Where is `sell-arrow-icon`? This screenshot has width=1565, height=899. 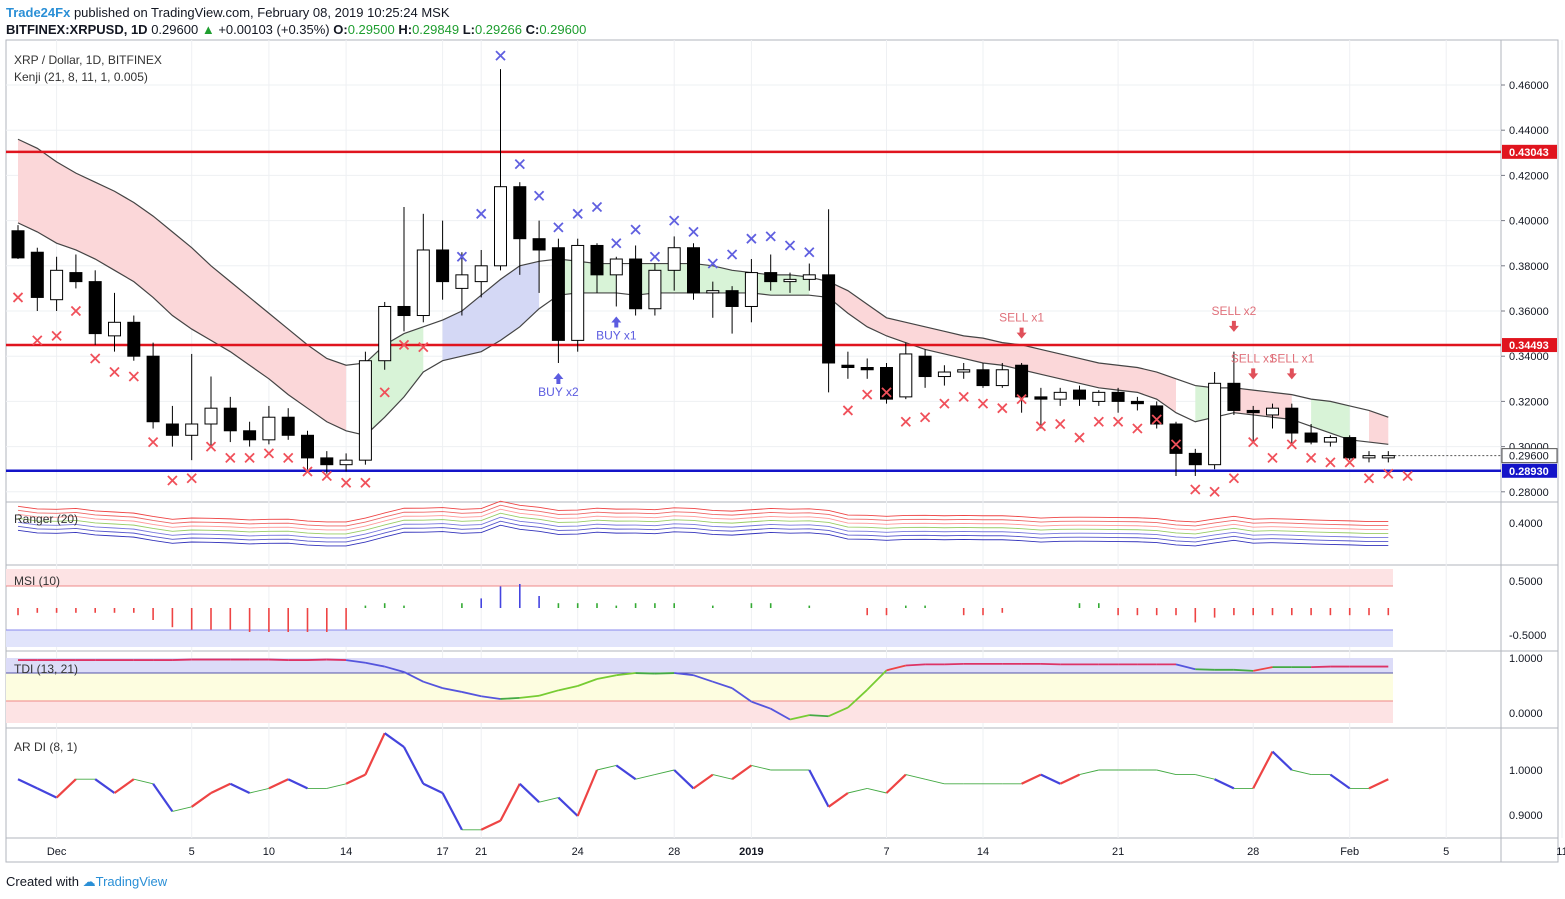 sell-arrow-icon is located at coordinates (1021, 333).